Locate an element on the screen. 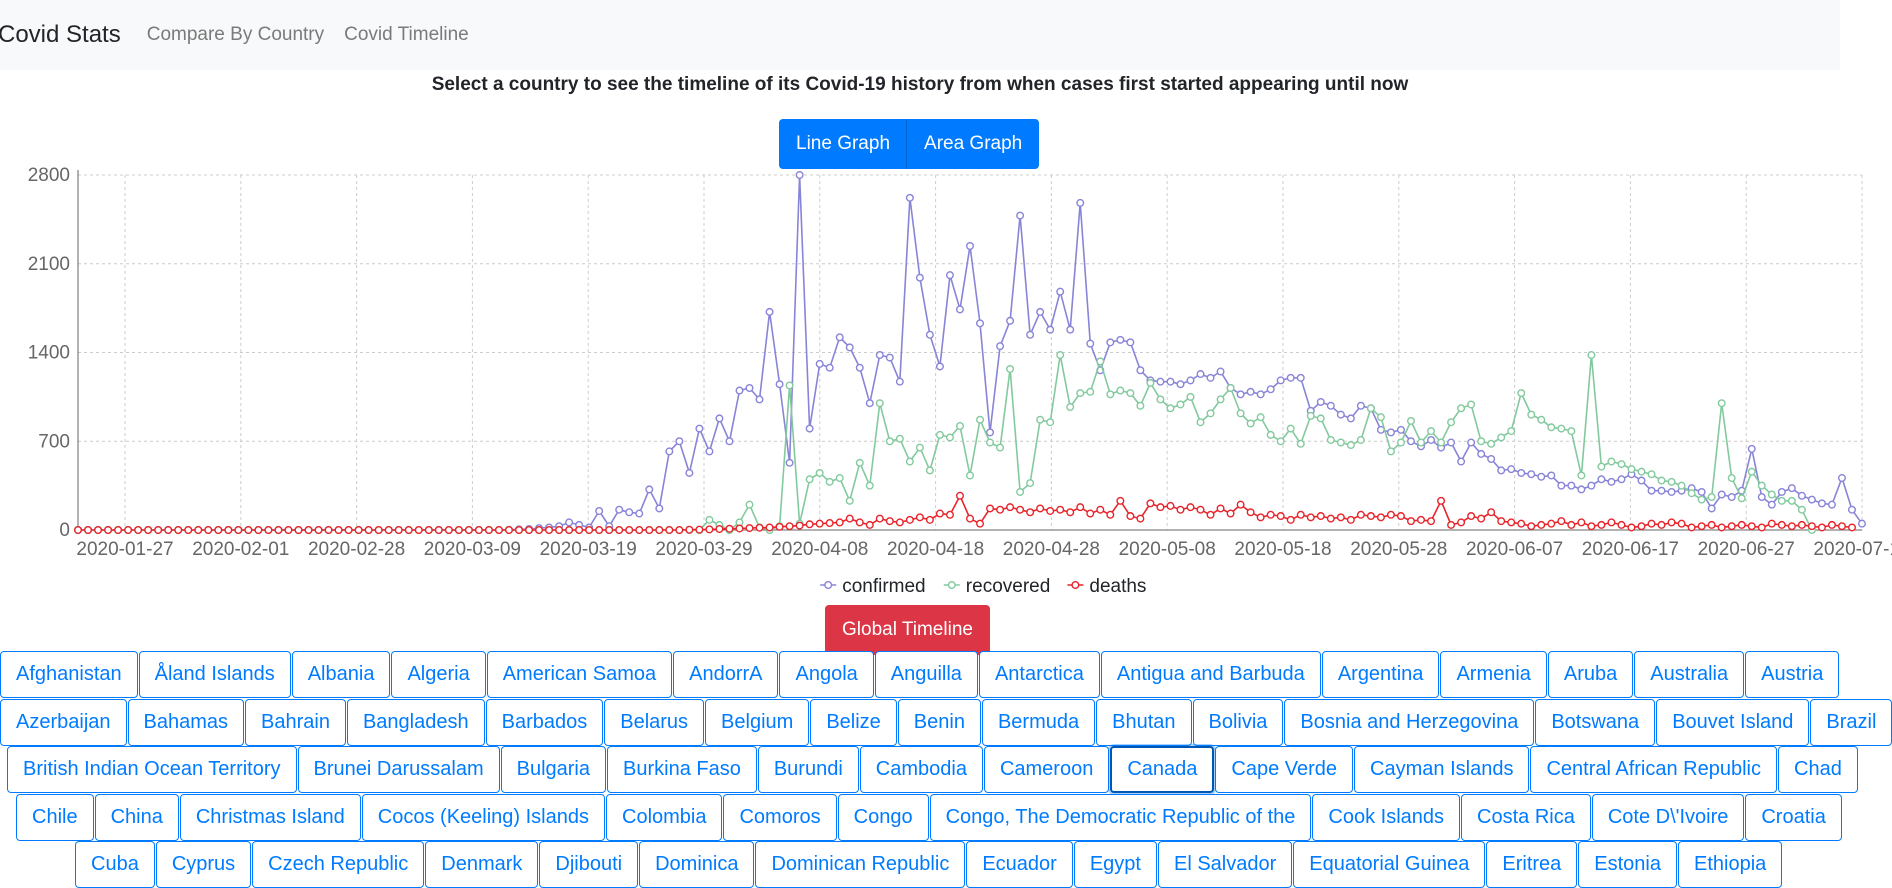 Image resolution: width=1892 pixels, height=888 pixels. country-button-djibouti: Djibouti is located at coordinates (589, 864).